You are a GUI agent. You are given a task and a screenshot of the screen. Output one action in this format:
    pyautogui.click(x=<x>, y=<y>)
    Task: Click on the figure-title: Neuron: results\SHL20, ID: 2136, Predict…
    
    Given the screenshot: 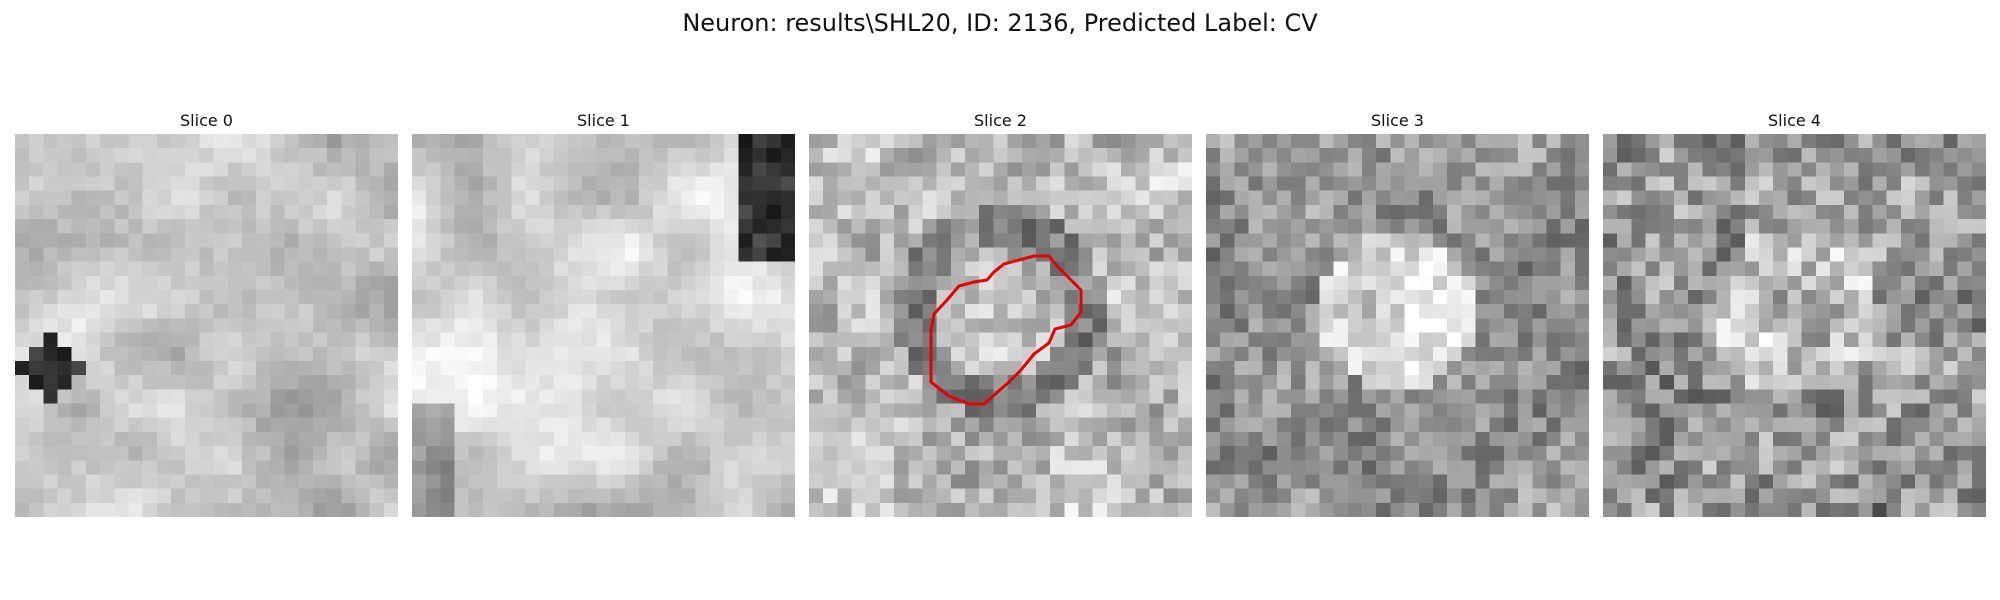 What is the action you would take?
    pyautogui.click(x=1000, y=23)
    